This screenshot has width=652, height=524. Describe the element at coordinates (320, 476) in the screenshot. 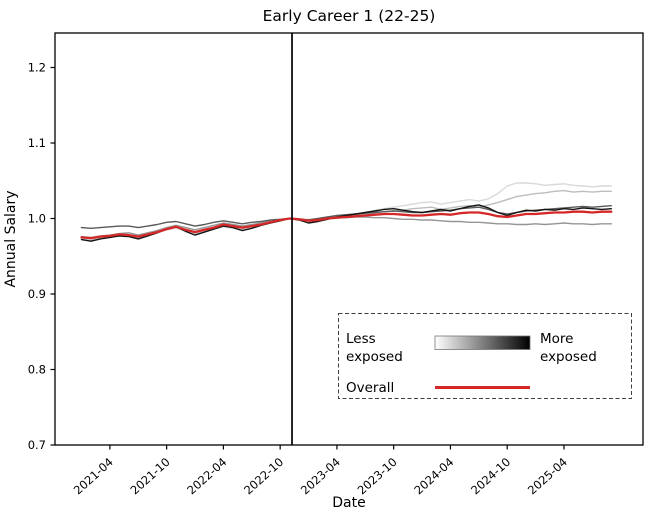

I see `x-tick-label: 2023-04` at that location.